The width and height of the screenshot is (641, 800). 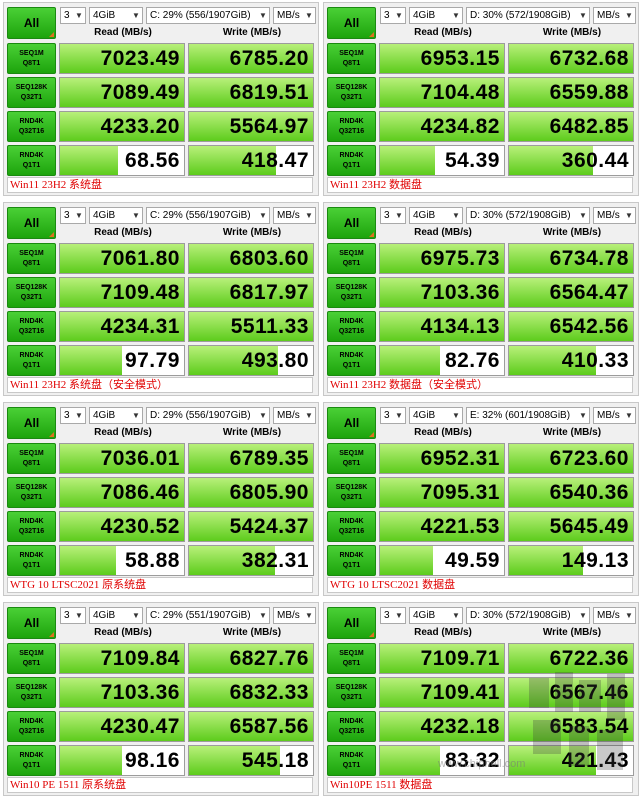 I want to click on drive-value: C: 29% (556/1907GiB), so click(x=200, y=15).